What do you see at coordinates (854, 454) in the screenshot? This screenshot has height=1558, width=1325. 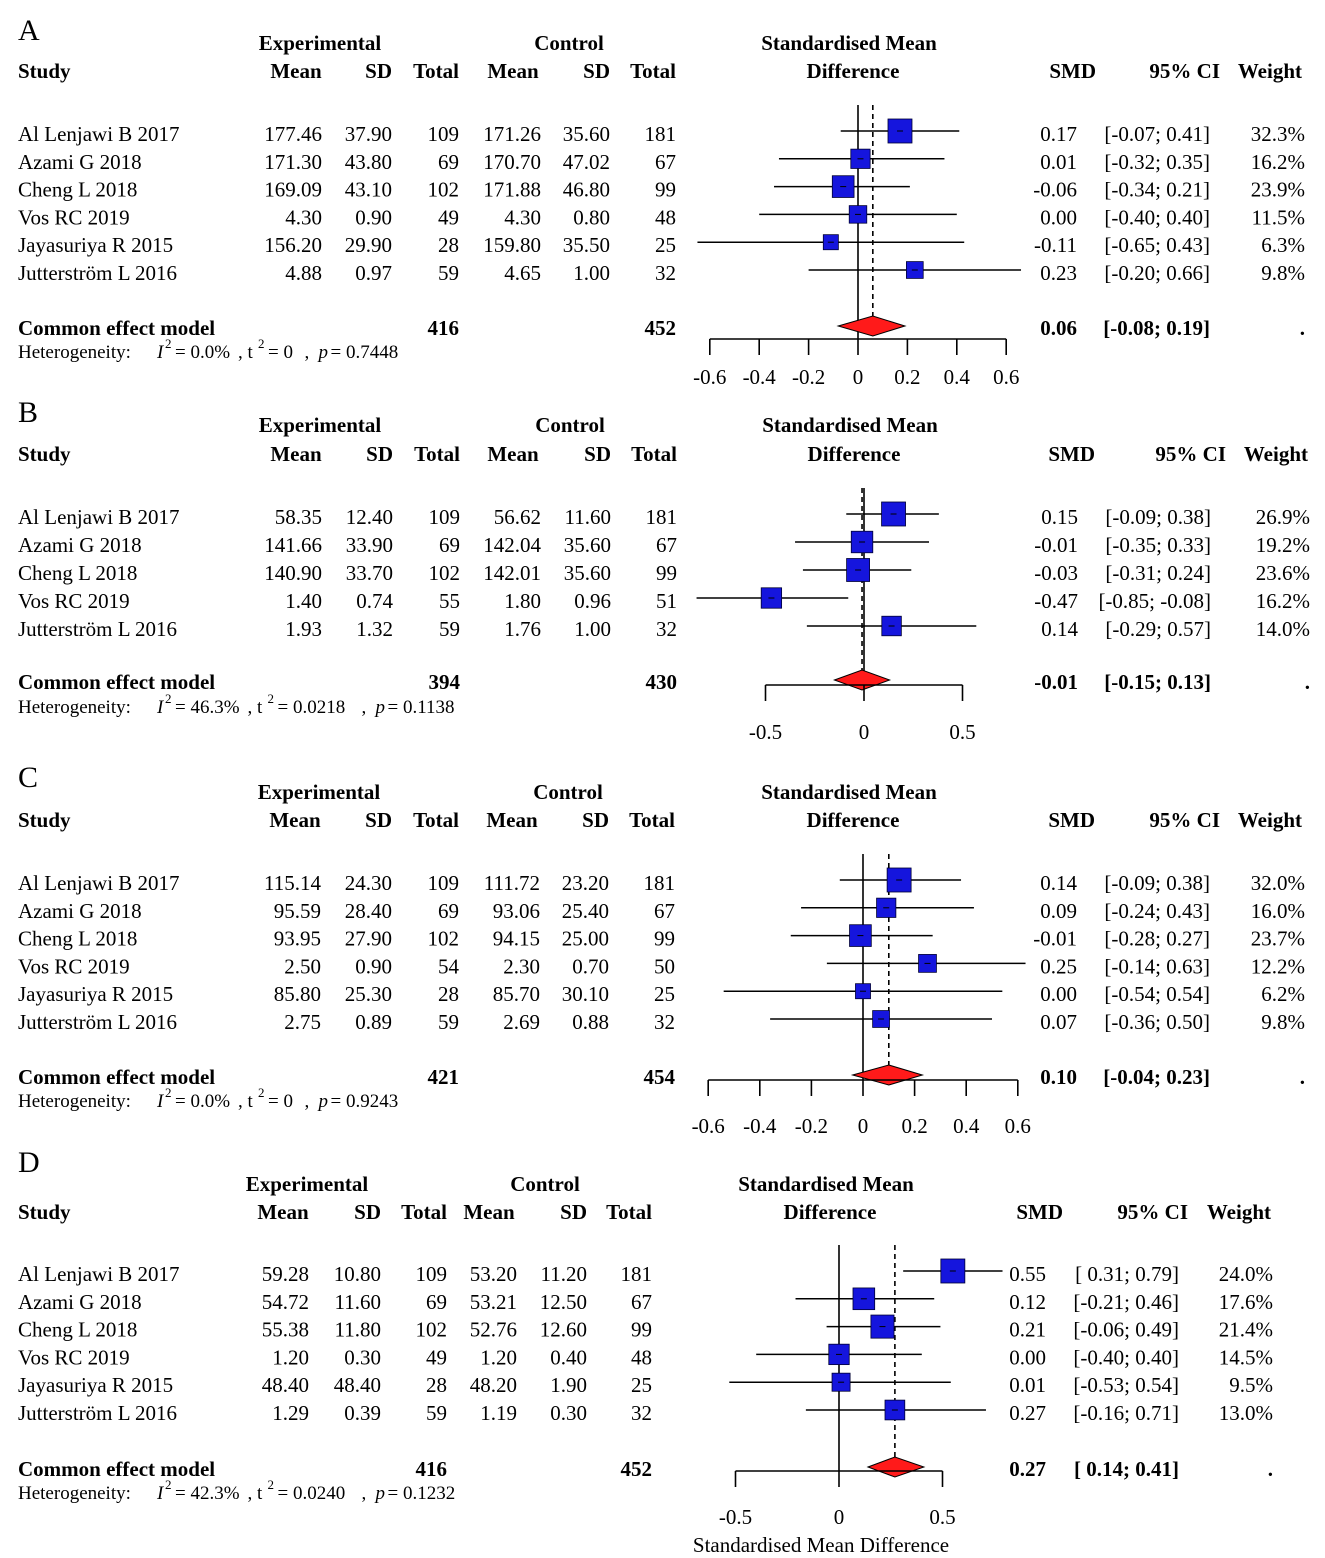 I see `header-smd-subtitle: Difference` at bounding box center [854, 454].